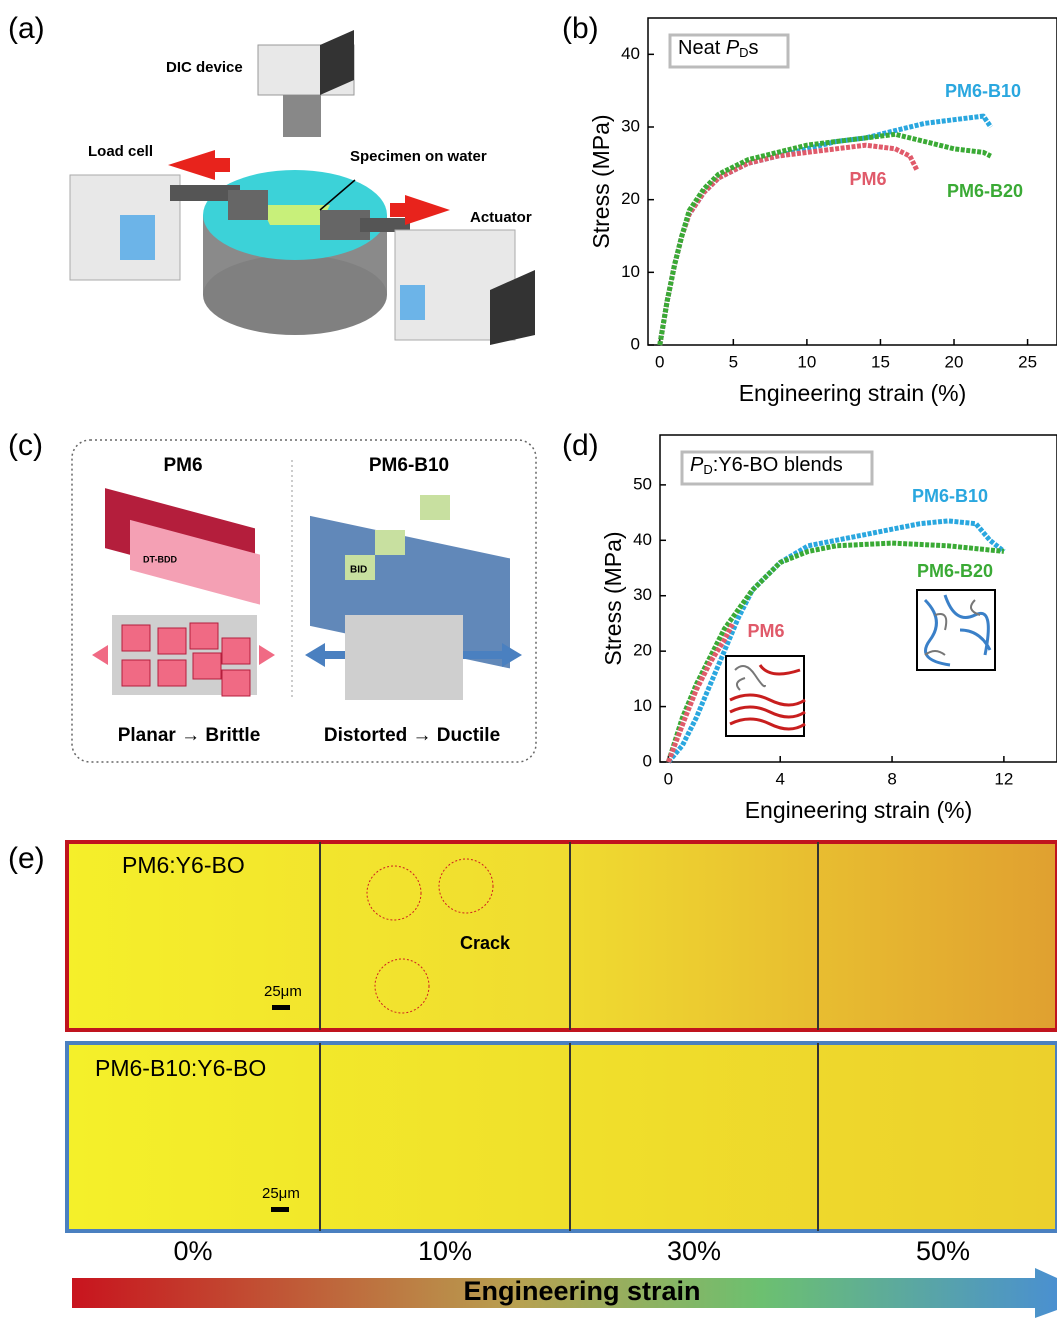  I want to click on x-tick-label: 15, so click(880, 361).